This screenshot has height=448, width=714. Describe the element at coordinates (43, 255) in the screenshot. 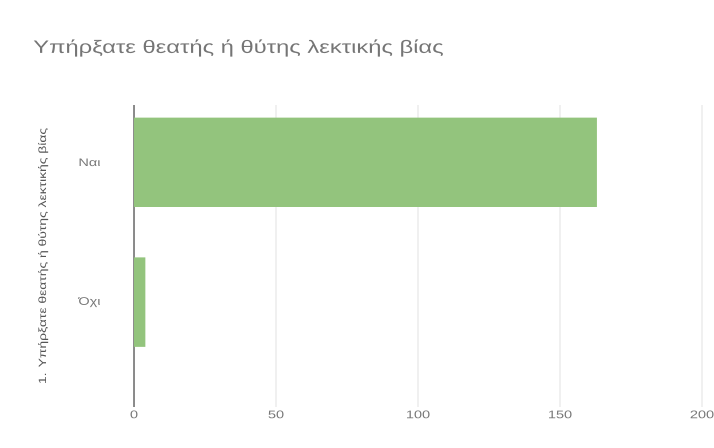

I see `y-axis-title: 1. Υπήρξατε θεατής ή θύτης λεκτικής βίας` at that location.